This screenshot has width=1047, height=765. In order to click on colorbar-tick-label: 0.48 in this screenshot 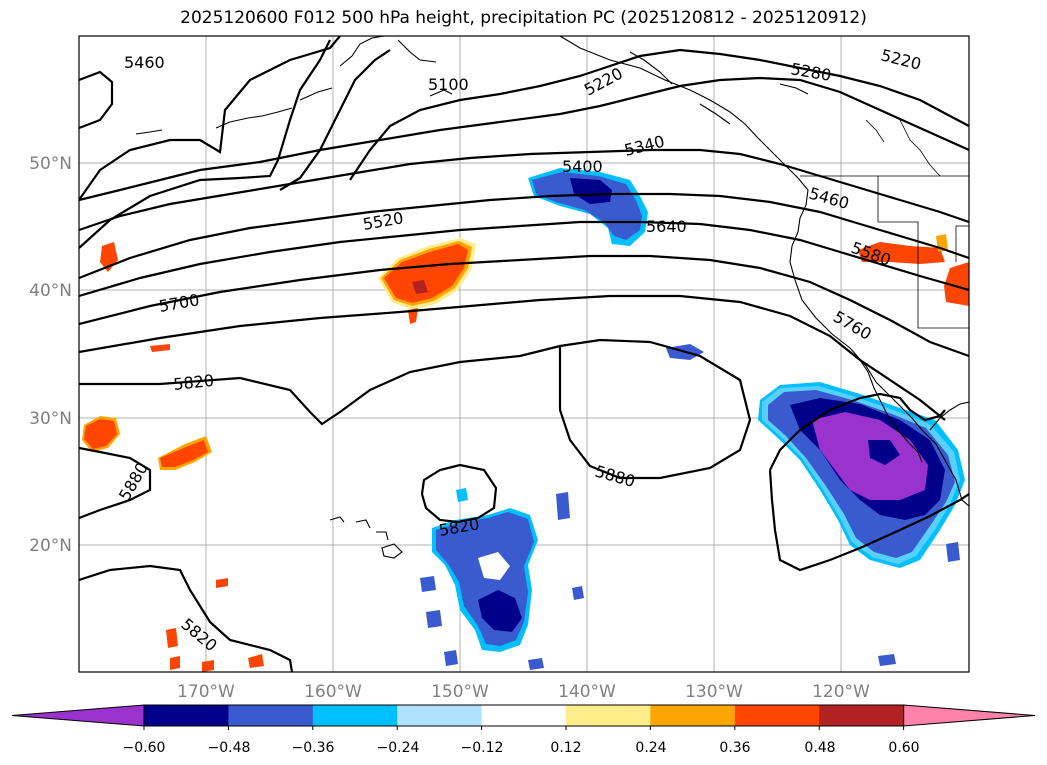, I will do `click(819, 748)`.